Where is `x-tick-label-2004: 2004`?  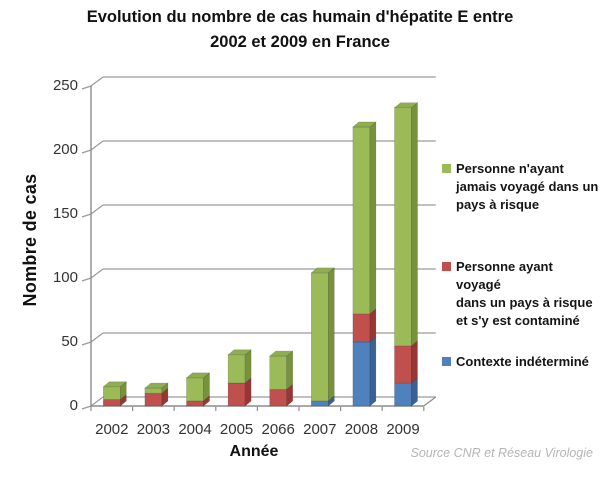
x-tick-label-2004: 2004 is located at coordinates (195, 429).